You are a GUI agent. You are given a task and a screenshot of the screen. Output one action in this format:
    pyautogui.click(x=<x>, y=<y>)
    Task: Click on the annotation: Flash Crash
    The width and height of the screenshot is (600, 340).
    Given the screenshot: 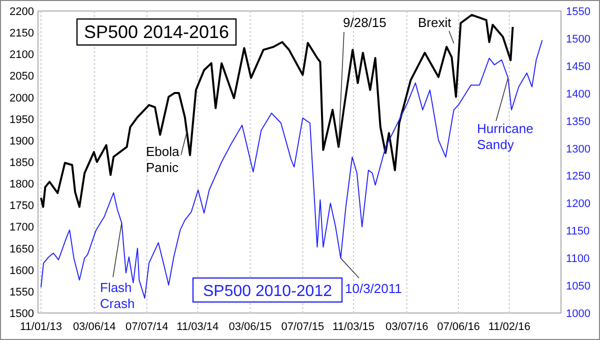 What is the action you would take?
    pyautogui.click(x=117, y=295)
    